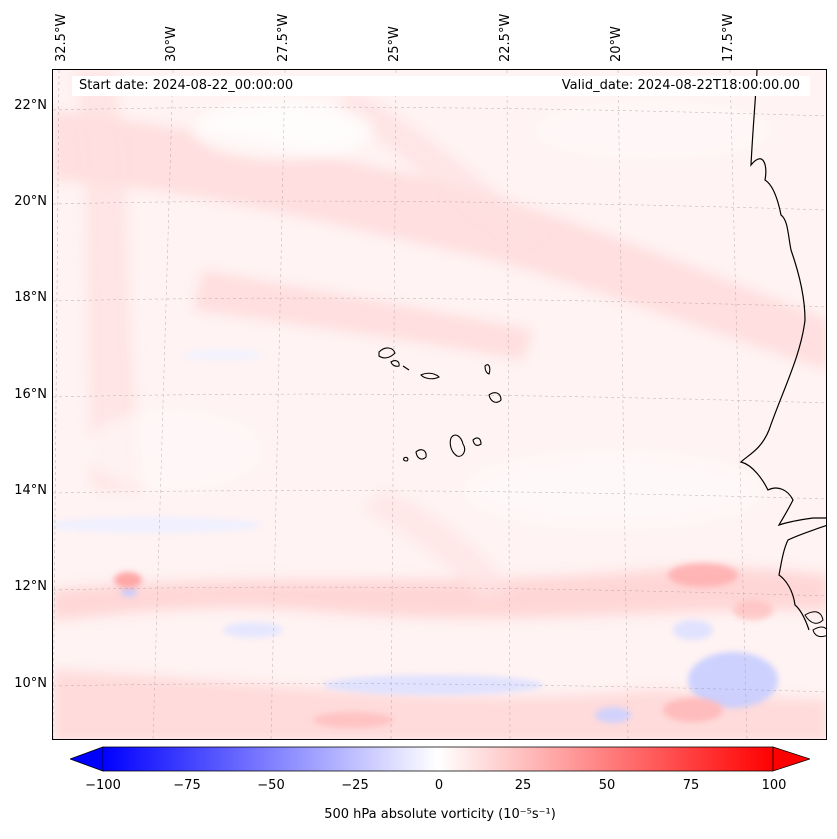 Image resolution: width=837 pixels, height=839 pixels. Describe the element at coordinates (728, 37) in the screenshot. I see `lon-label-17.5w: 17.5°W` at that location.